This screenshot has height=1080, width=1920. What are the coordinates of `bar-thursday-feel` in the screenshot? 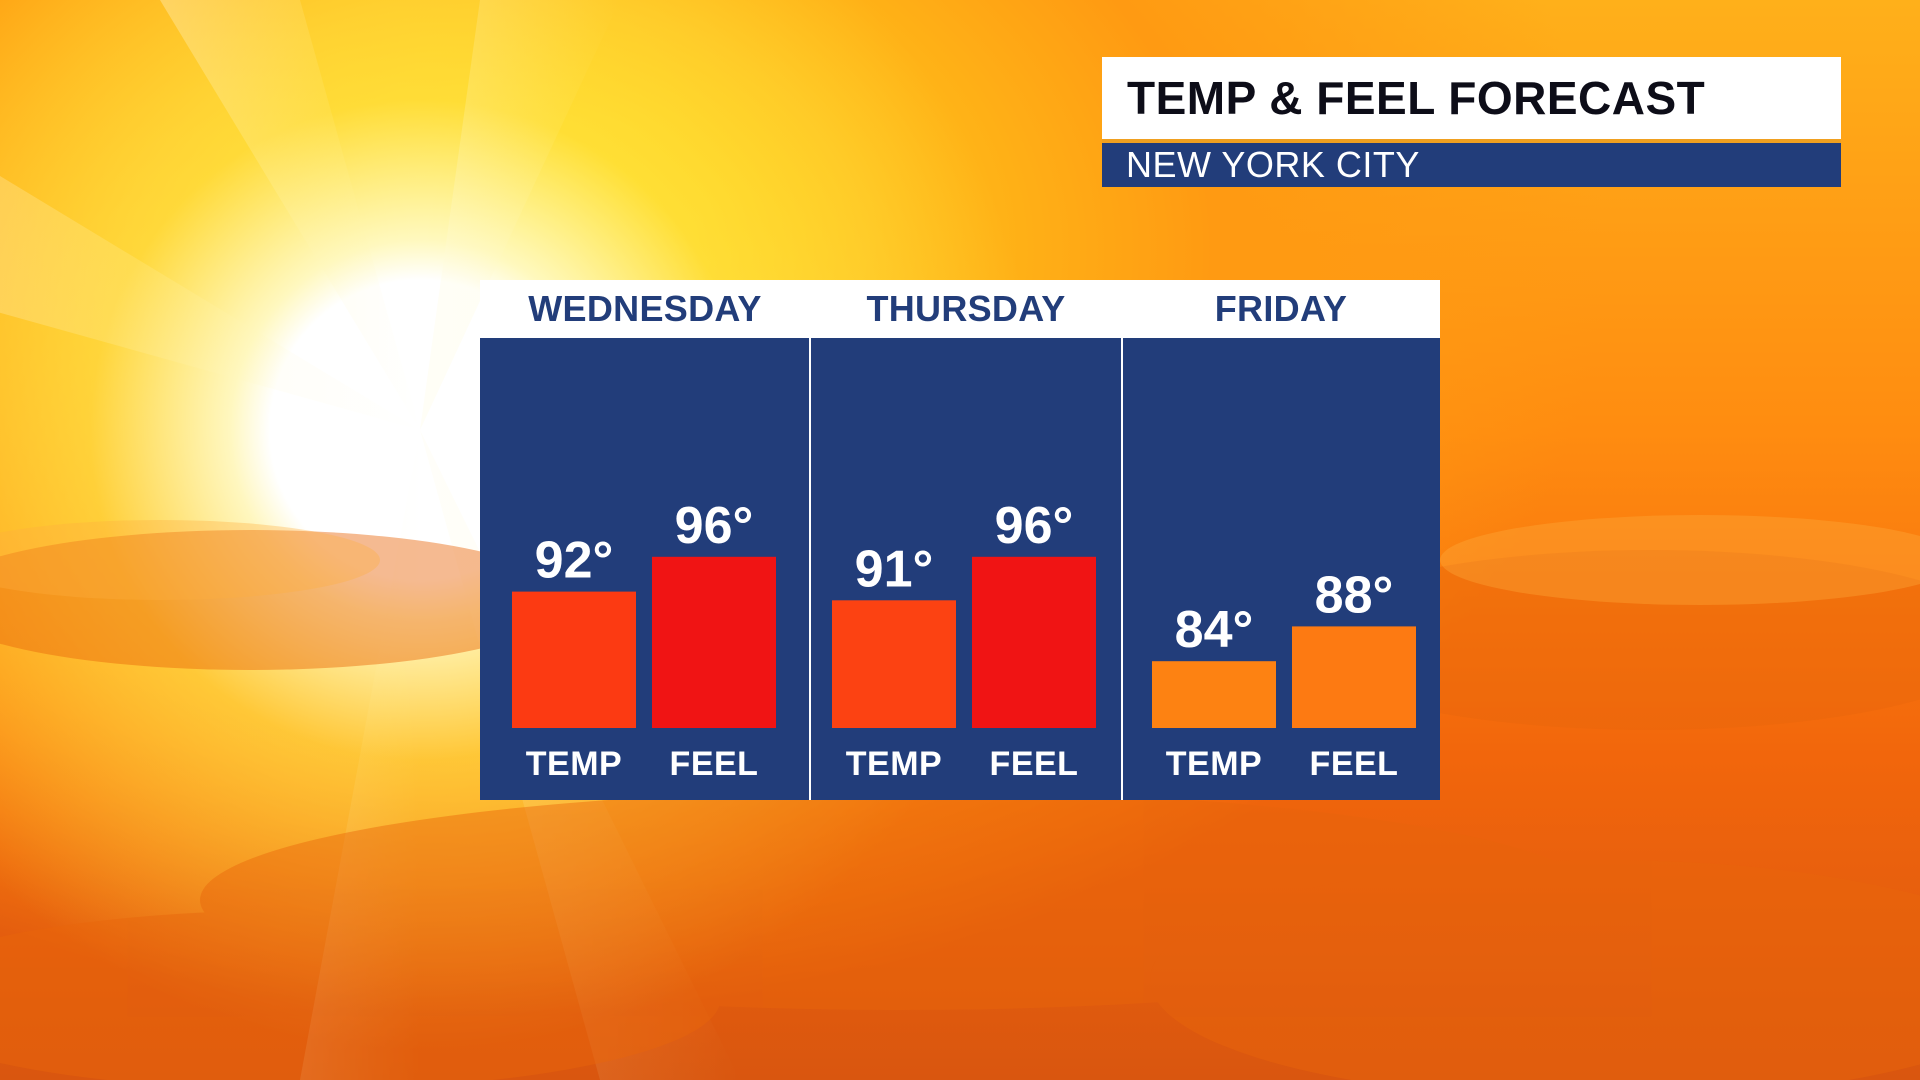 It's located at (1034, 642).